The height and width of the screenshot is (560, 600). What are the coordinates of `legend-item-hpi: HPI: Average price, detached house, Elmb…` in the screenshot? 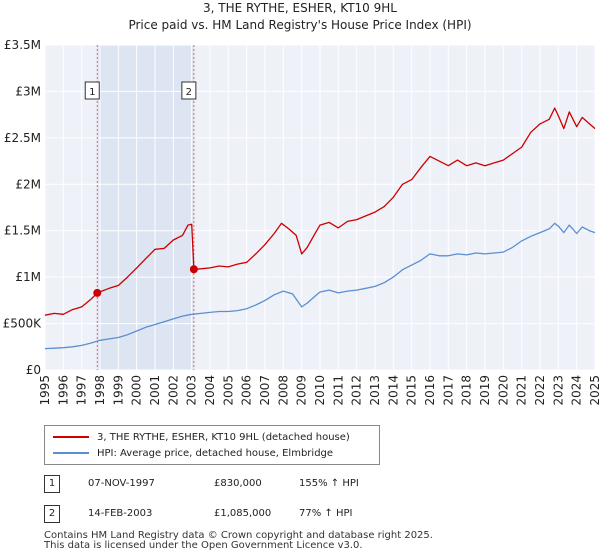 It's located at (193, 453).